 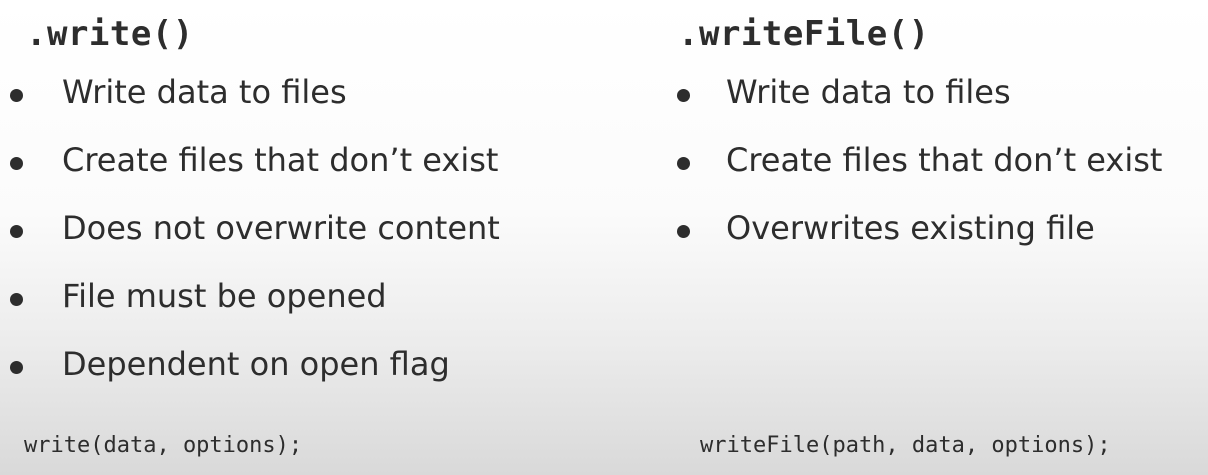 I want to click on writefile-heading: .writeFile(), so click(x=804, y=34).